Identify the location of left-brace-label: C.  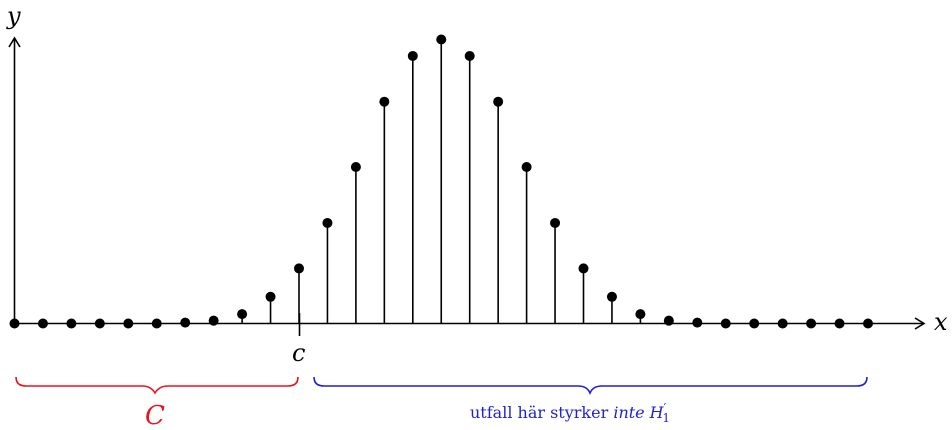
(155, 415).